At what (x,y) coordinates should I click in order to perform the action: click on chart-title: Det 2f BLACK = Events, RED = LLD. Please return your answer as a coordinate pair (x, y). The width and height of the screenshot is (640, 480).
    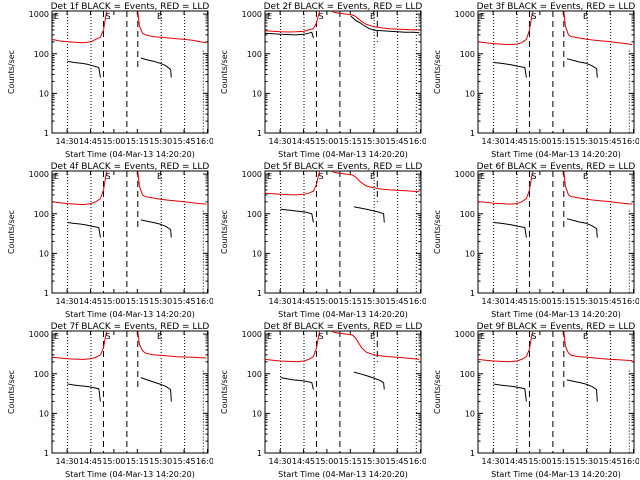
    Looking at the image, I should click on (343, 7).